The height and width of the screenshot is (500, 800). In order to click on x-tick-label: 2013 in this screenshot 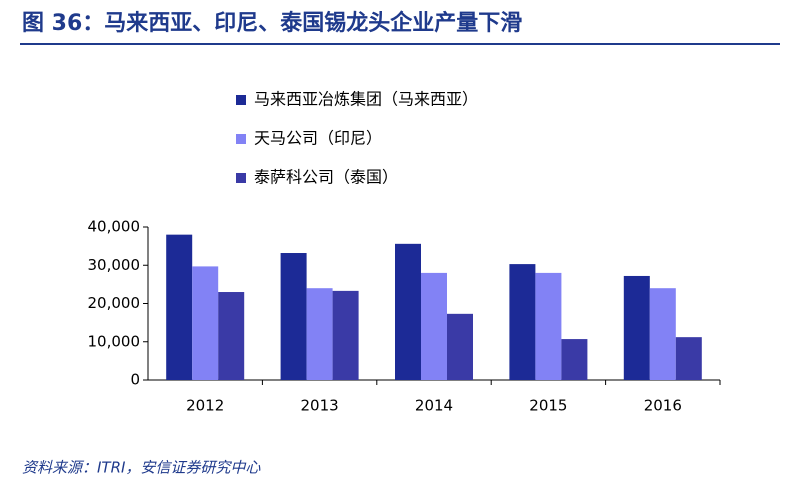, I will do `click(320, 406)`.